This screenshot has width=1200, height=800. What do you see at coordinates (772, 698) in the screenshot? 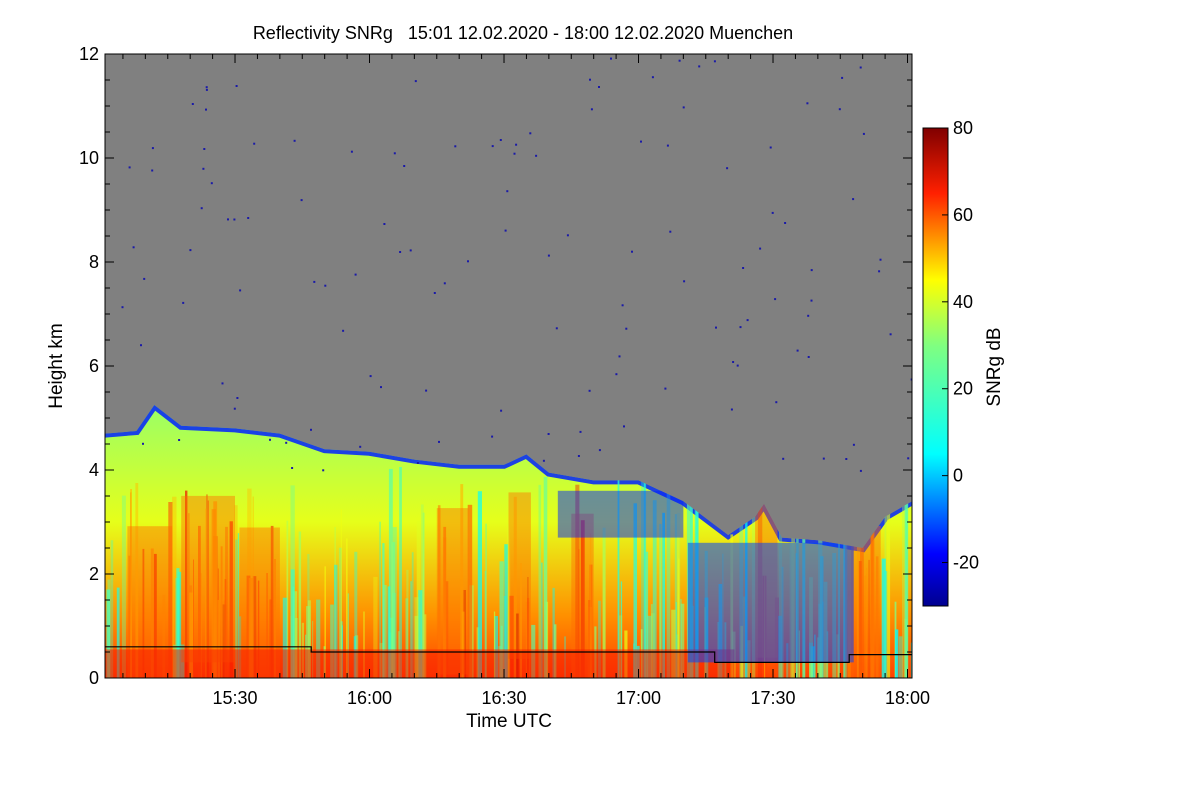
I see `x-tick-label: 17:30` at bounding box center [772, 698].